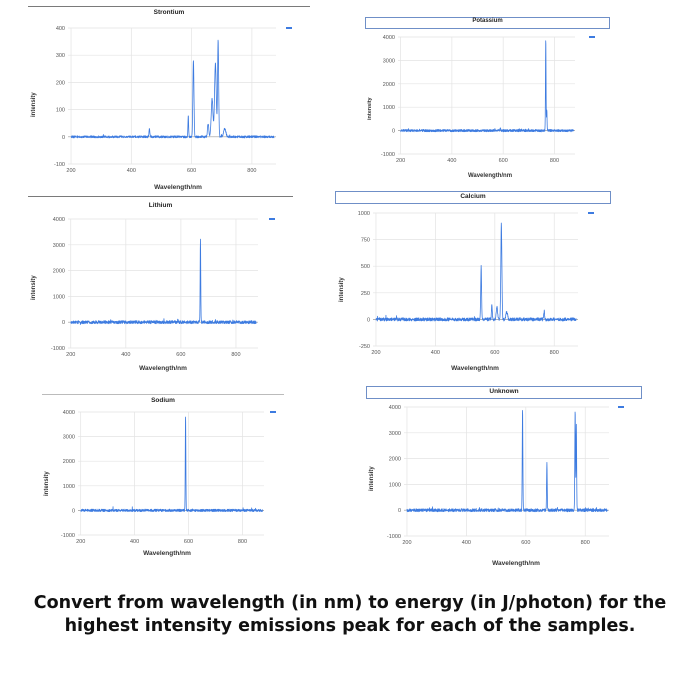 The height and width of the screenshot is (700, 700). I want to click on chart-title: Strontium, so click(169, 12).